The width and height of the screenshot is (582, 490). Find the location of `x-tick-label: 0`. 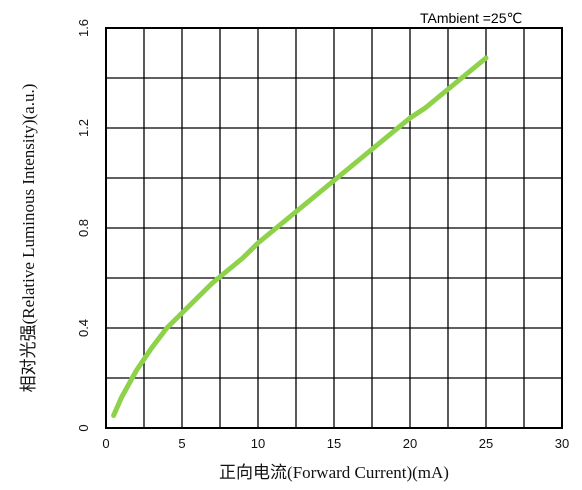

x-tick-label: 0 is located at coordinates (105, 443).